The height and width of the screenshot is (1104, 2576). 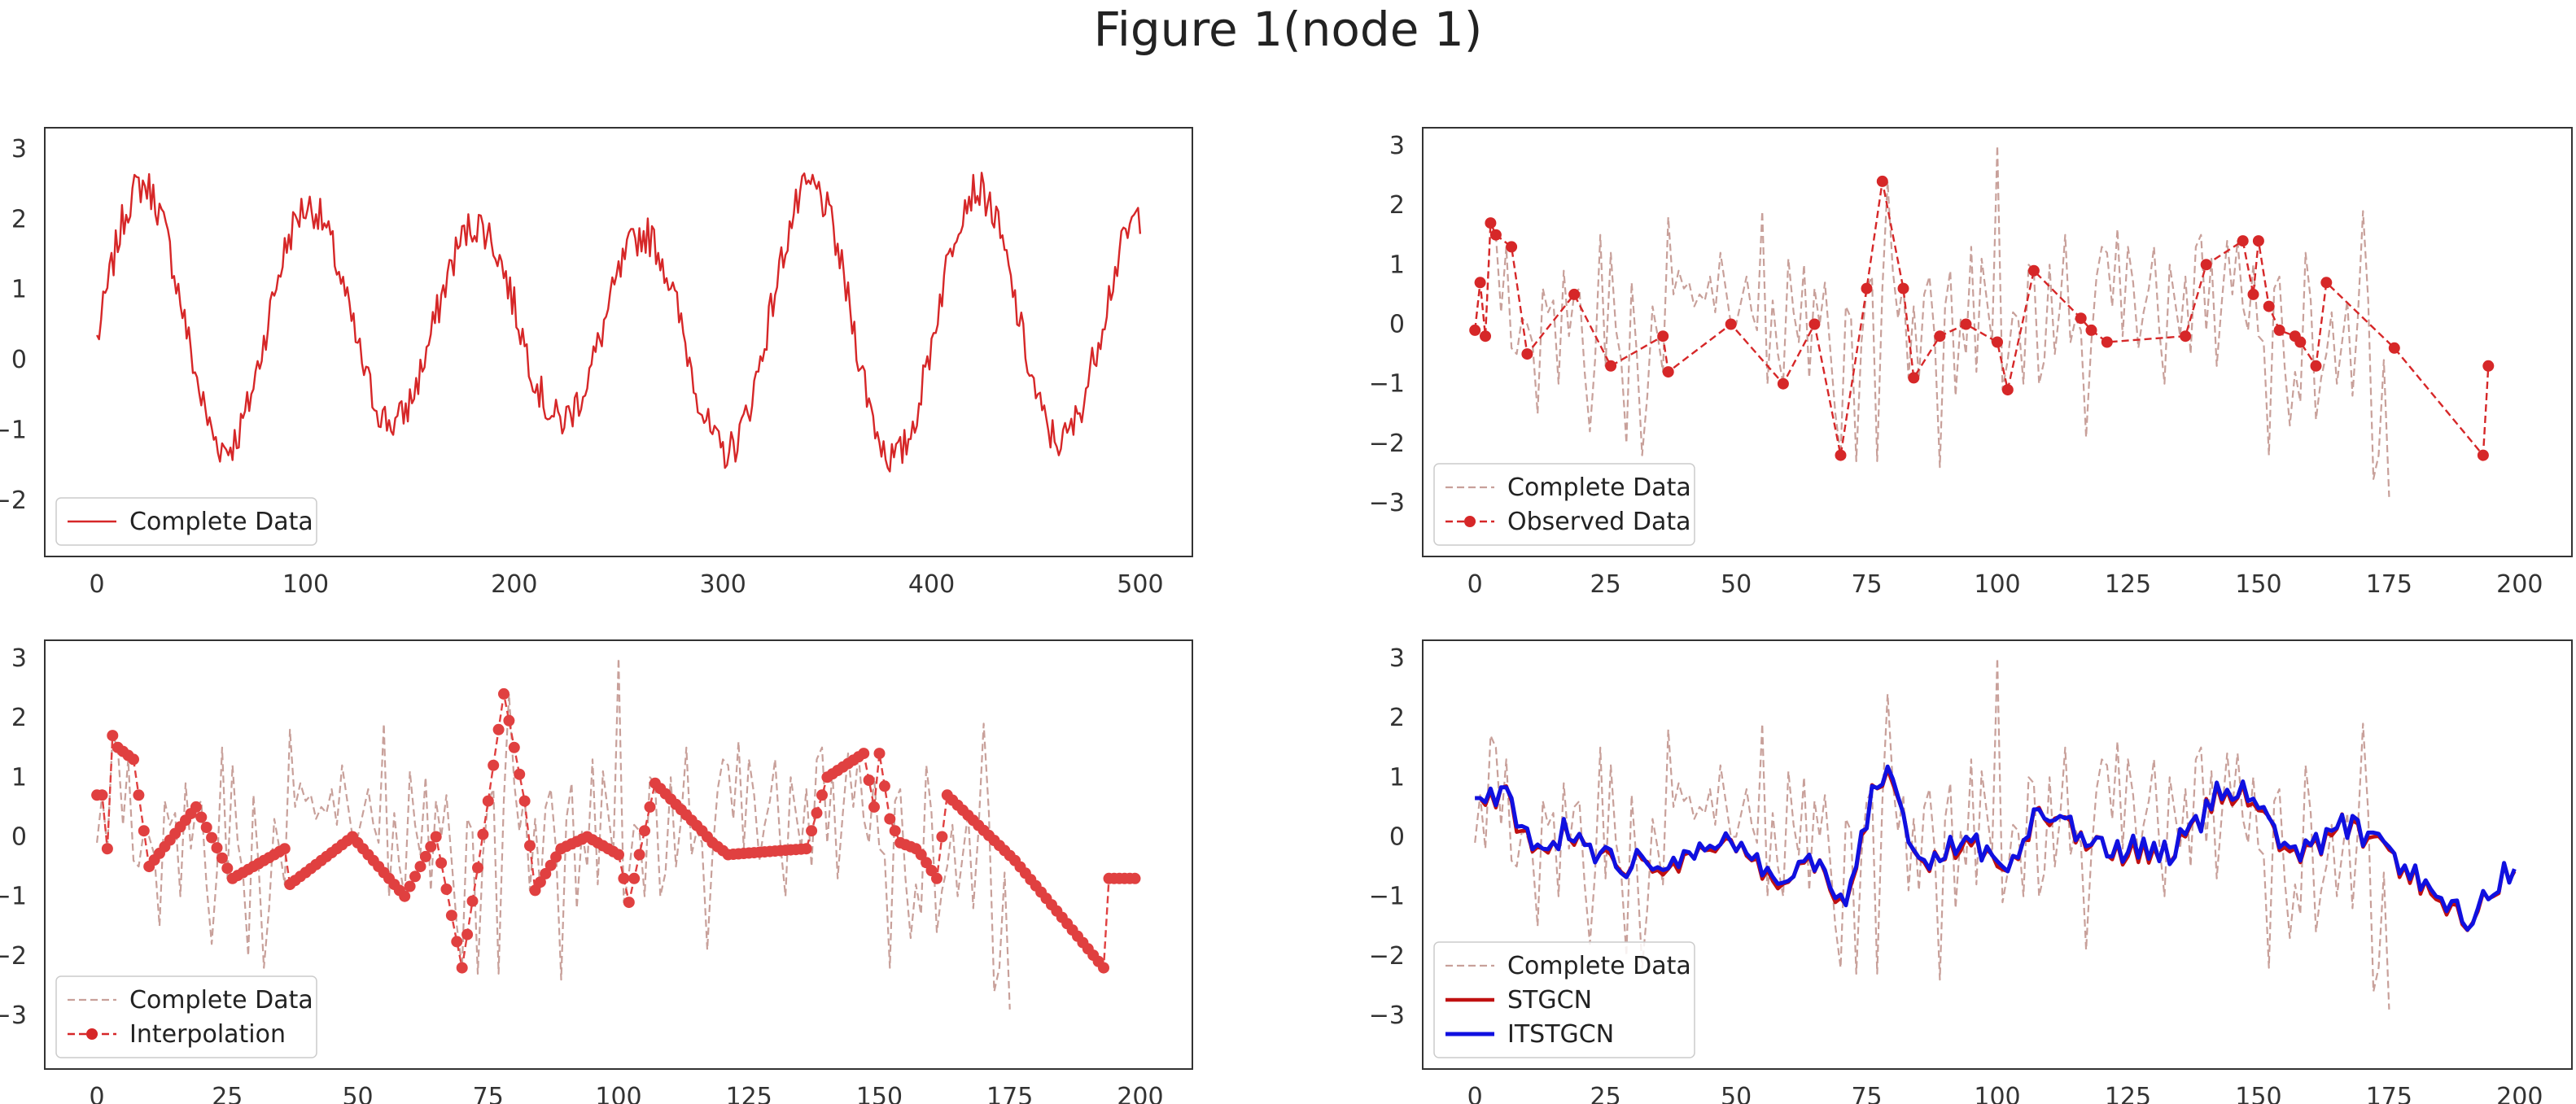 What do you see at coordinates (1387, 444) in the screenshot?
I see `y-tick-label: −2` at bounding box center [1387, 444].